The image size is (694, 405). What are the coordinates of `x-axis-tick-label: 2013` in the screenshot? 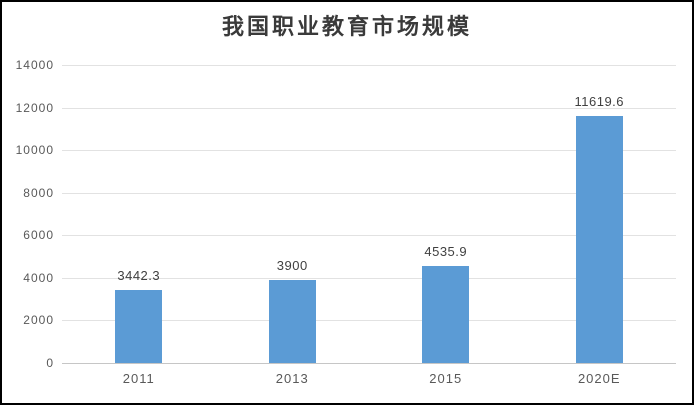 It's located at (292, 378).